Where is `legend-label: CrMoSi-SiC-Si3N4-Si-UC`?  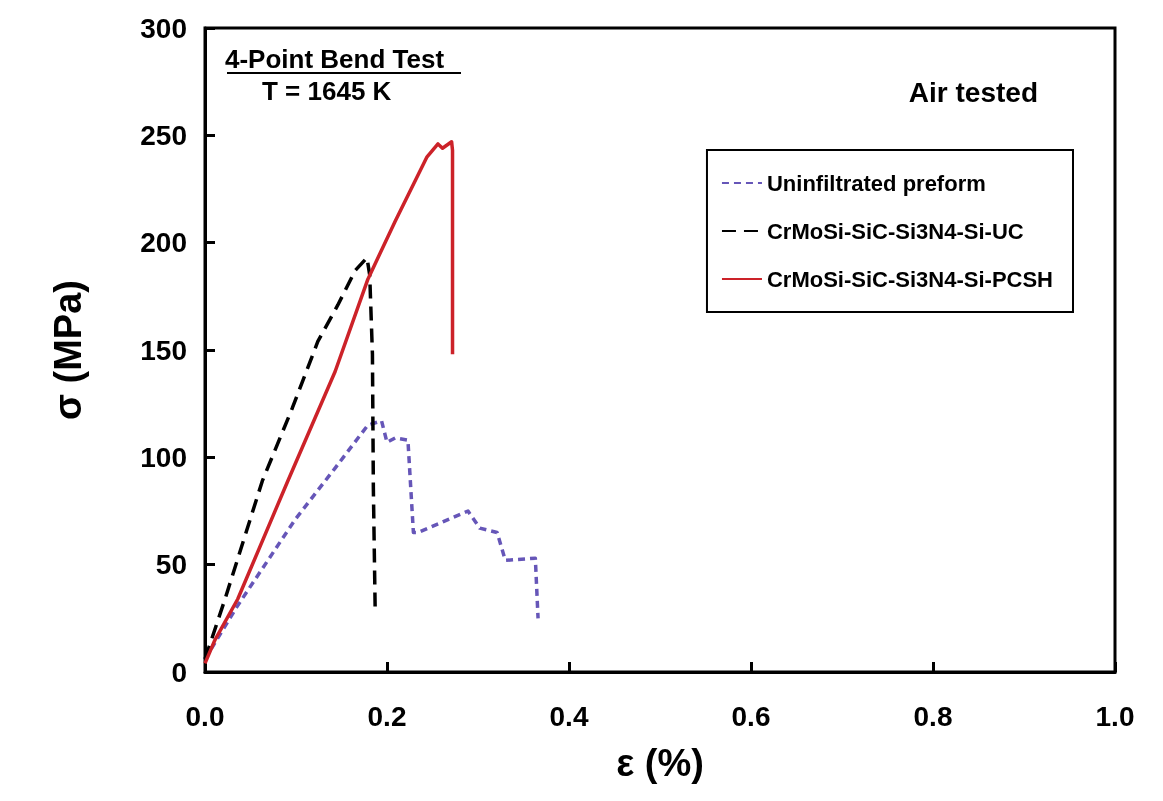 legend-label: CrMoSi-SiC-Si3N4-Si-UC is located at coordinates (895, 231).